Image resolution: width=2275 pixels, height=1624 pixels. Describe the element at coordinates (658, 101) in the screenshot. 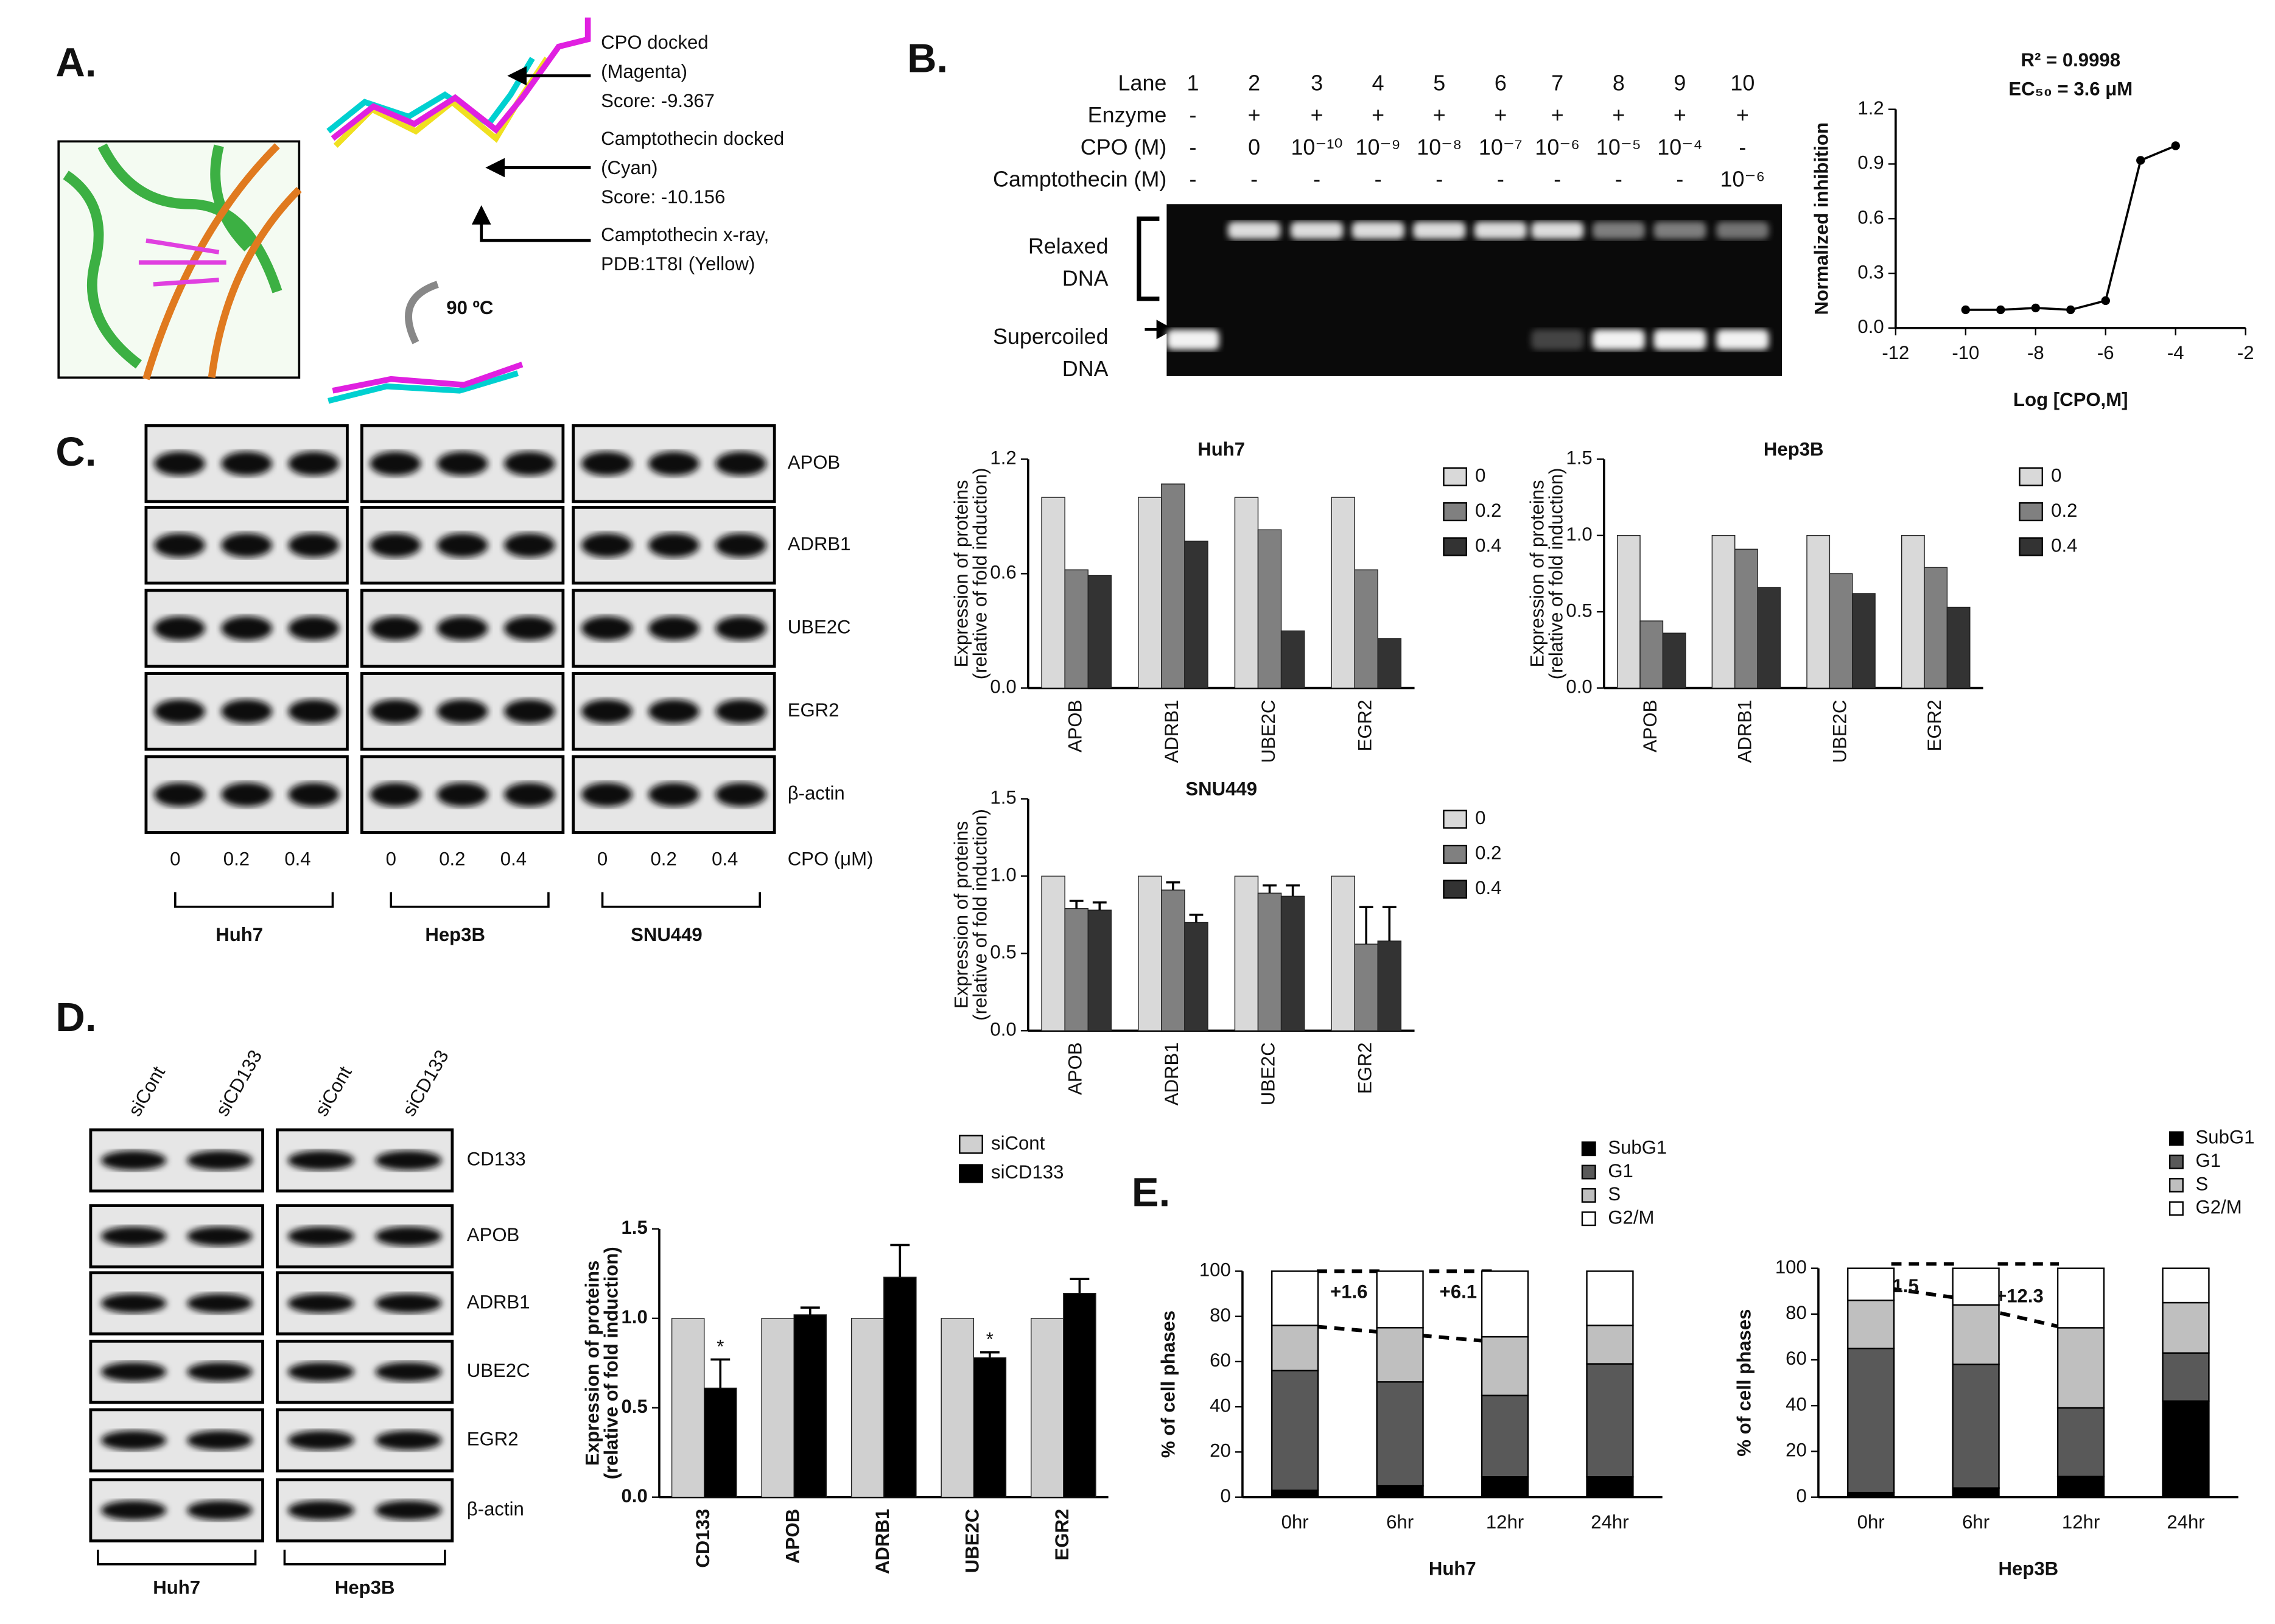

I see `annotation: Score: -9.367` at that location.